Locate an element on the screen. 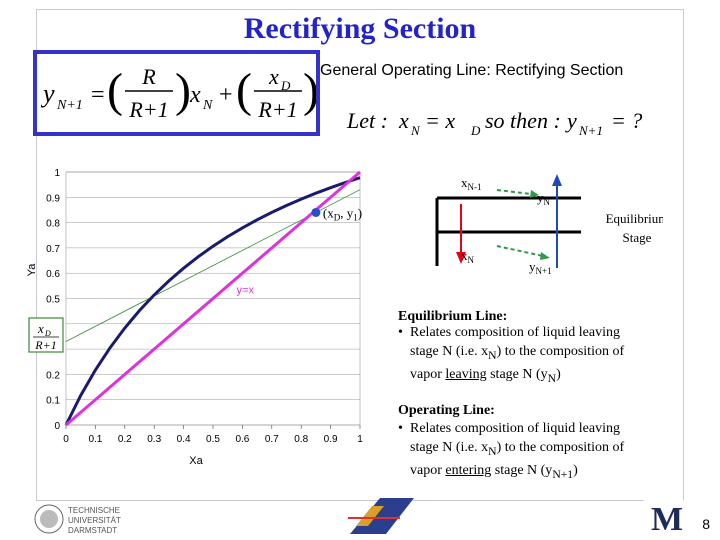 The height and width of the screenshot is (540, 720). tud-line3: DARMSTADT is located at coordinates (92, 530).